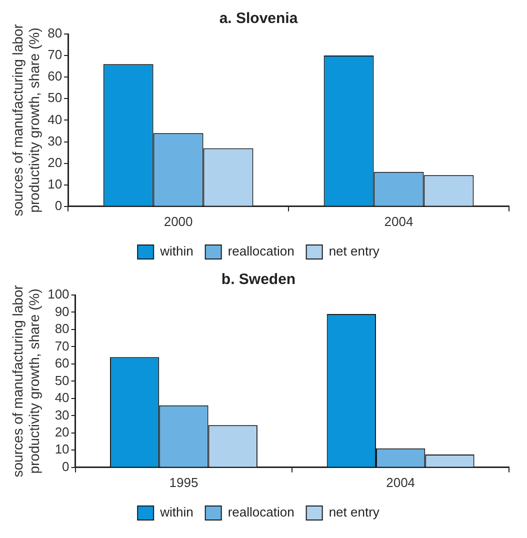  What do you see at coordinates (258, 279) in the screenshot?
I see `chart-title: b. Sweden` at bounding box center [258, 279].